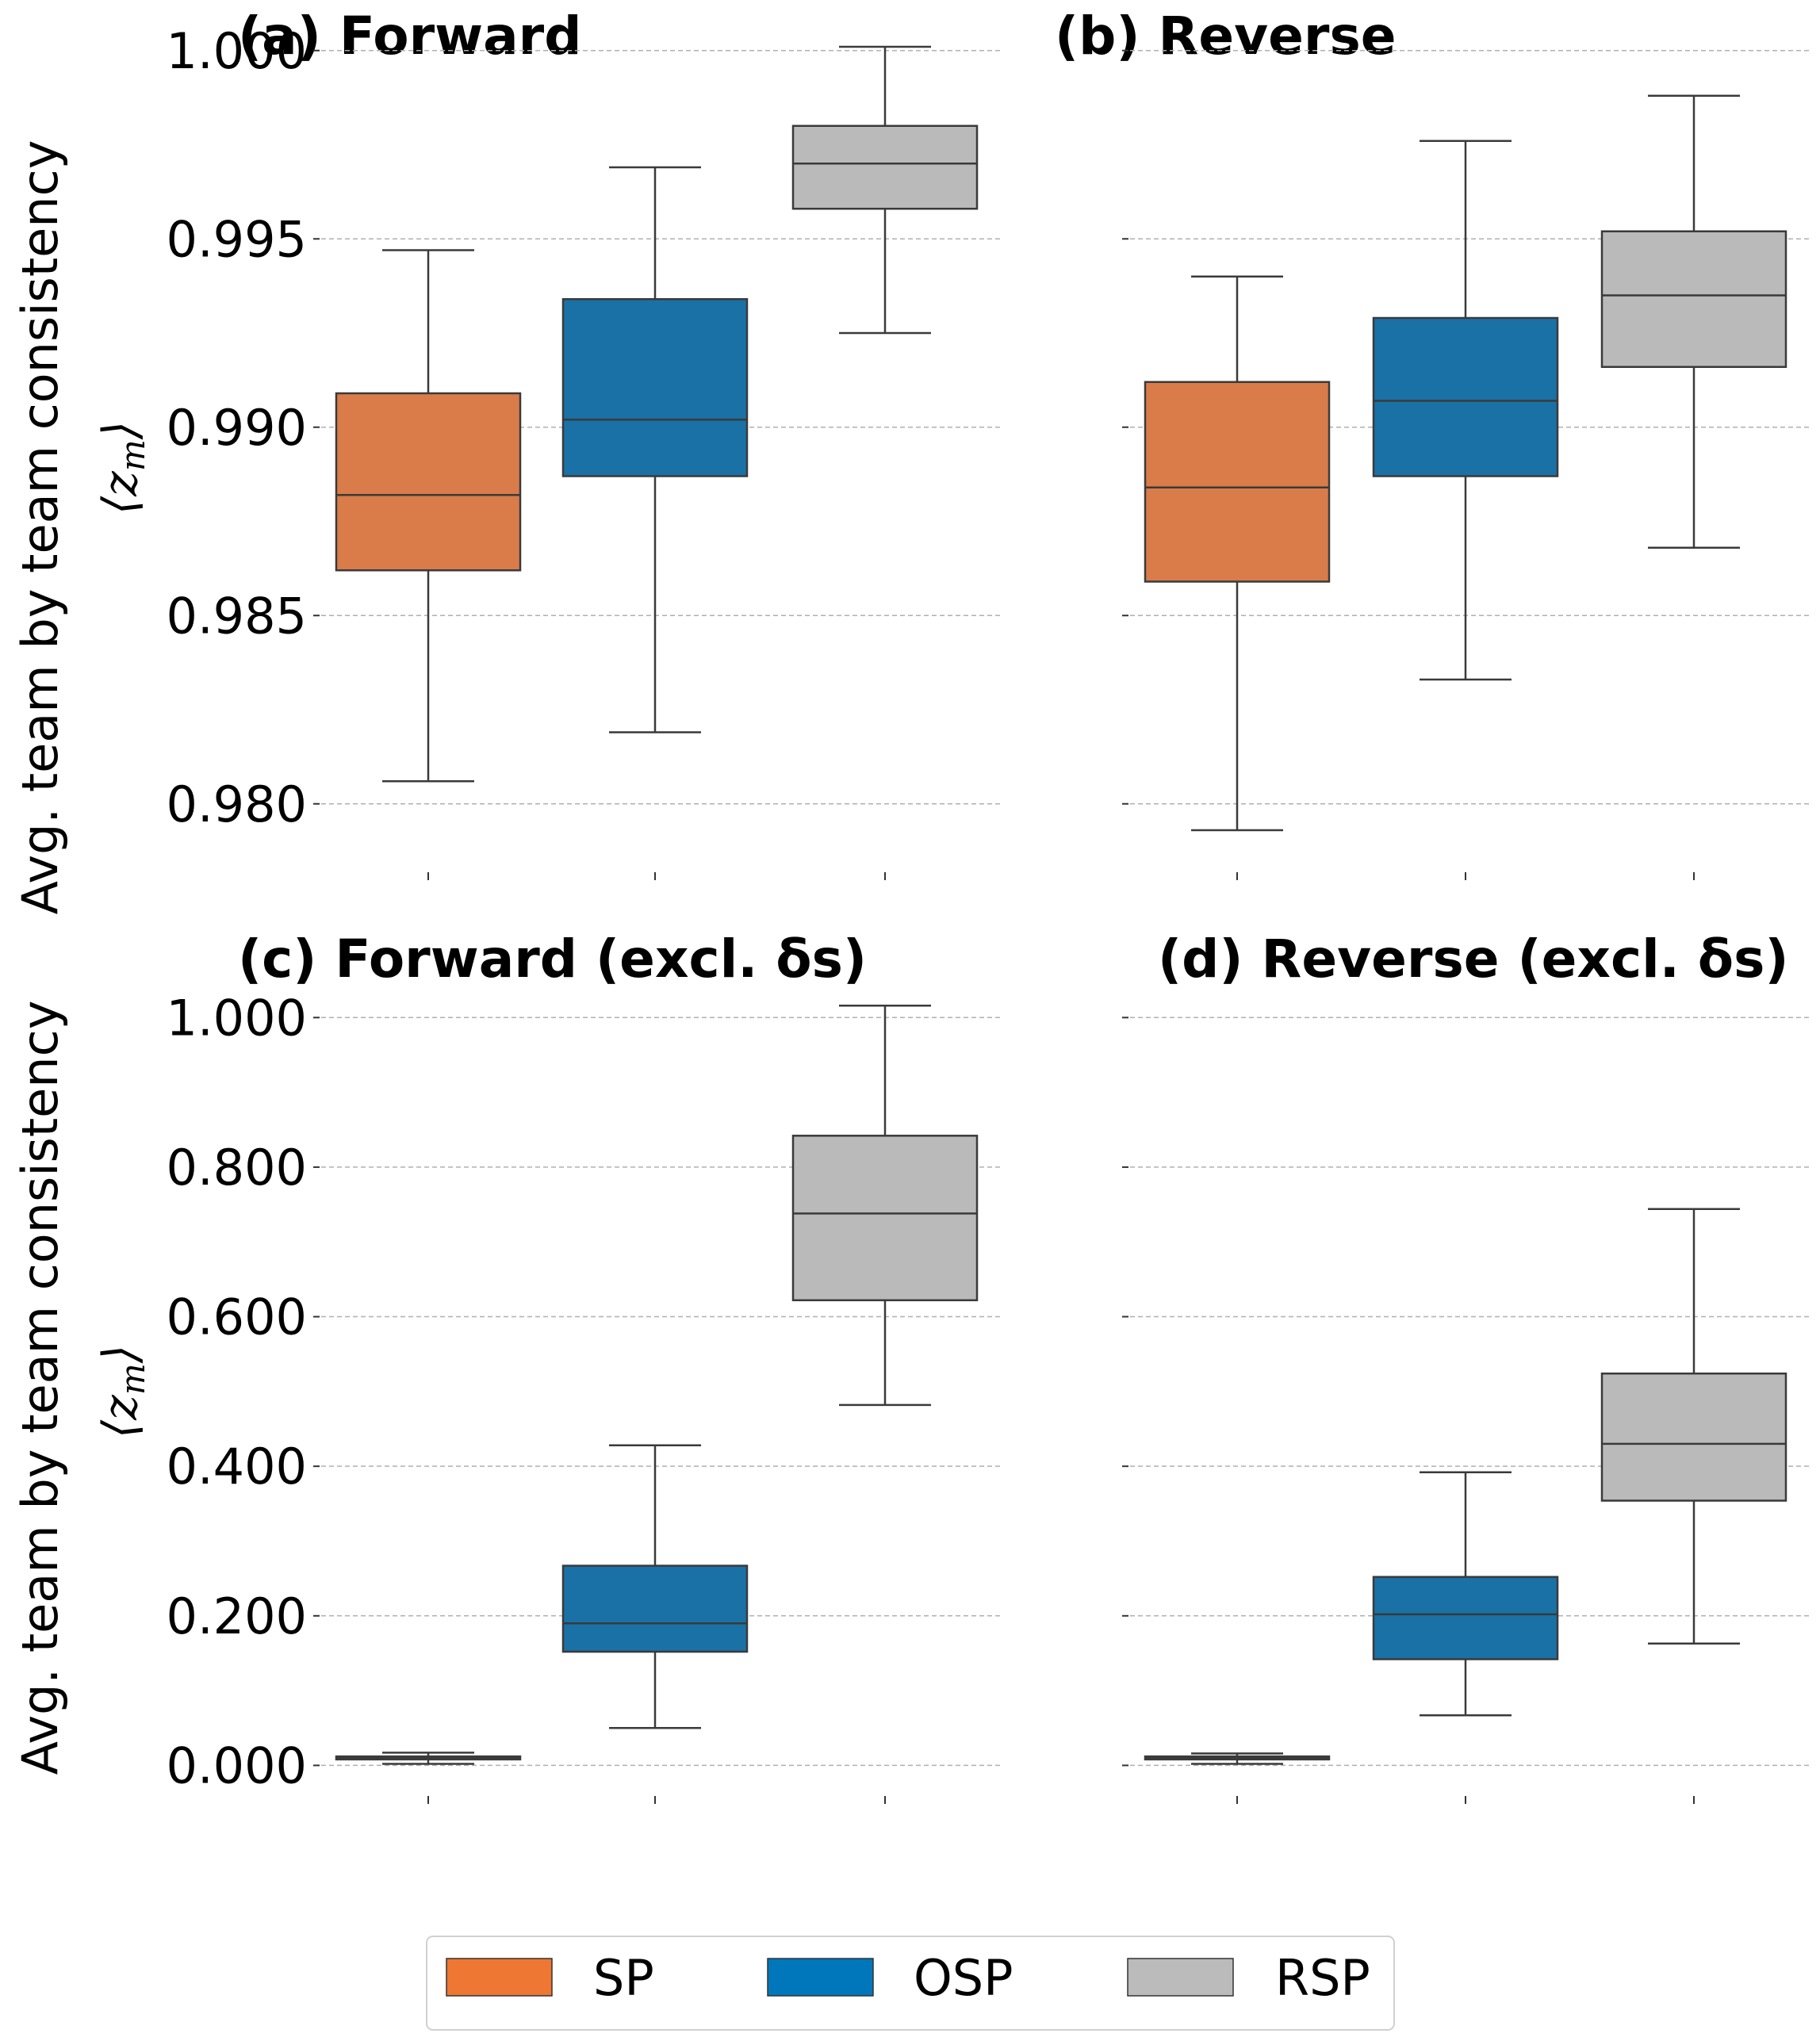 The image size is (1820, 2041). What do you see at coordinates (1467, 1410) in the screenshot?
I see `panel-d` at bounding box center [1467, 1410].